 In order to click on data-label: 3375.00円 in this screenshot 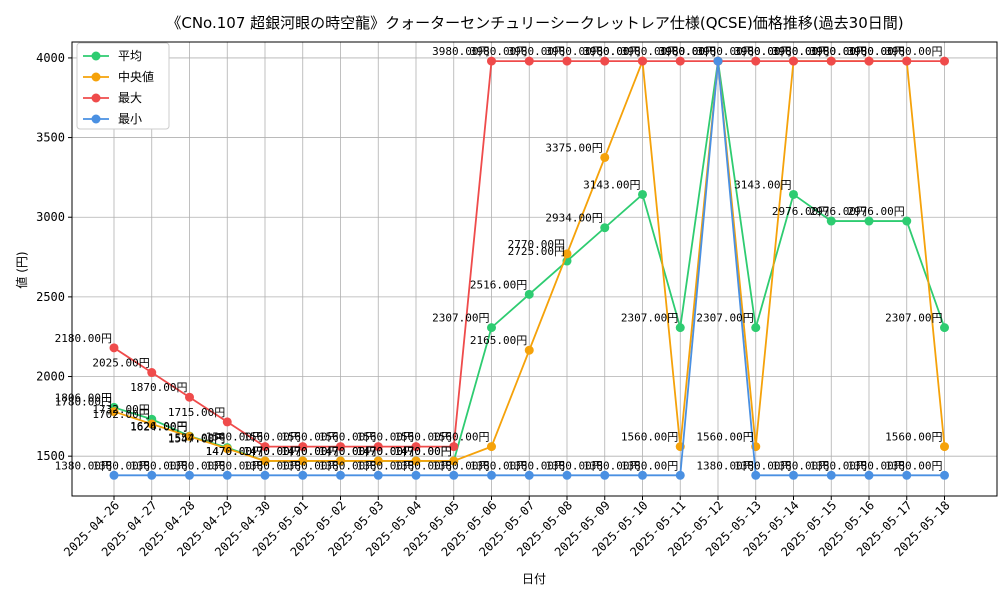, I will do `click(573, 147)`.